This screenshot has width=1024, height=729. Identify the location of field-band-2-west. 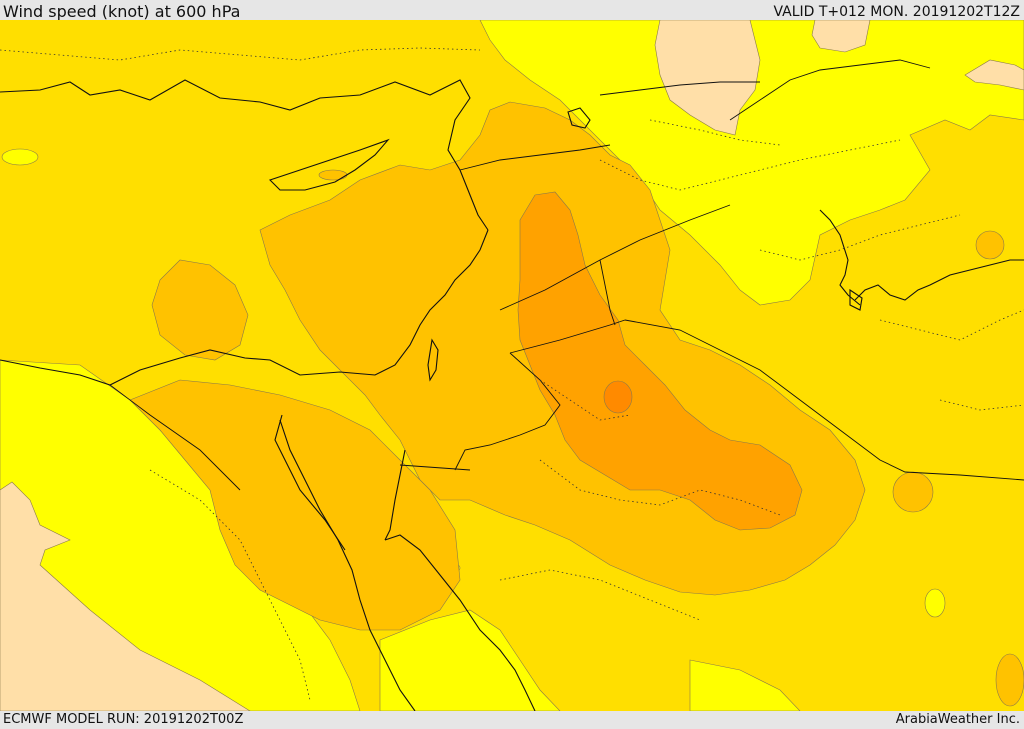
(200, 310).